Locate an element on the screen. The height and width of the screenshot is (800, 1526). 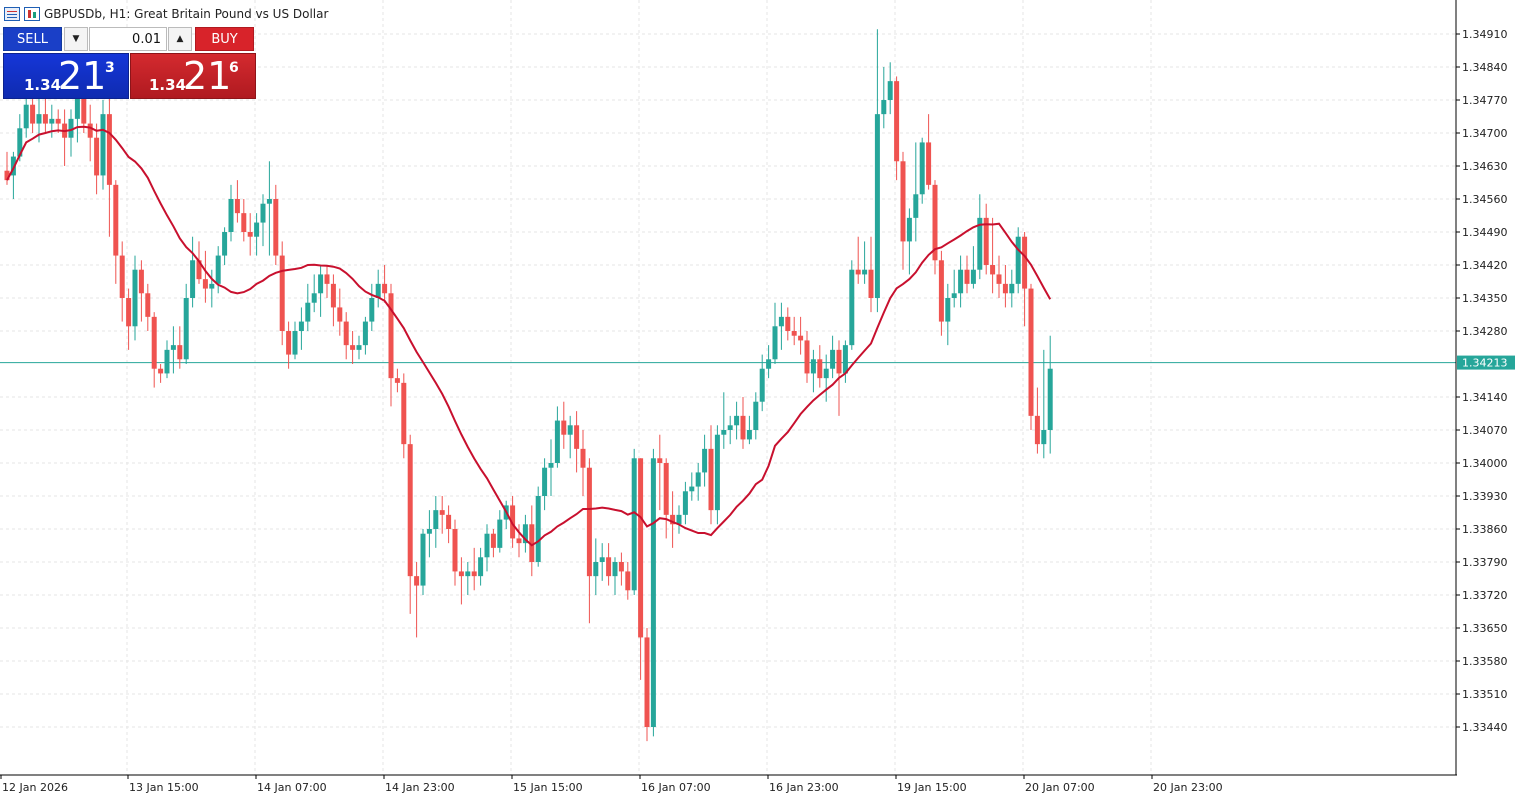
buy-button: BUY is located at coordinates (224, 39).